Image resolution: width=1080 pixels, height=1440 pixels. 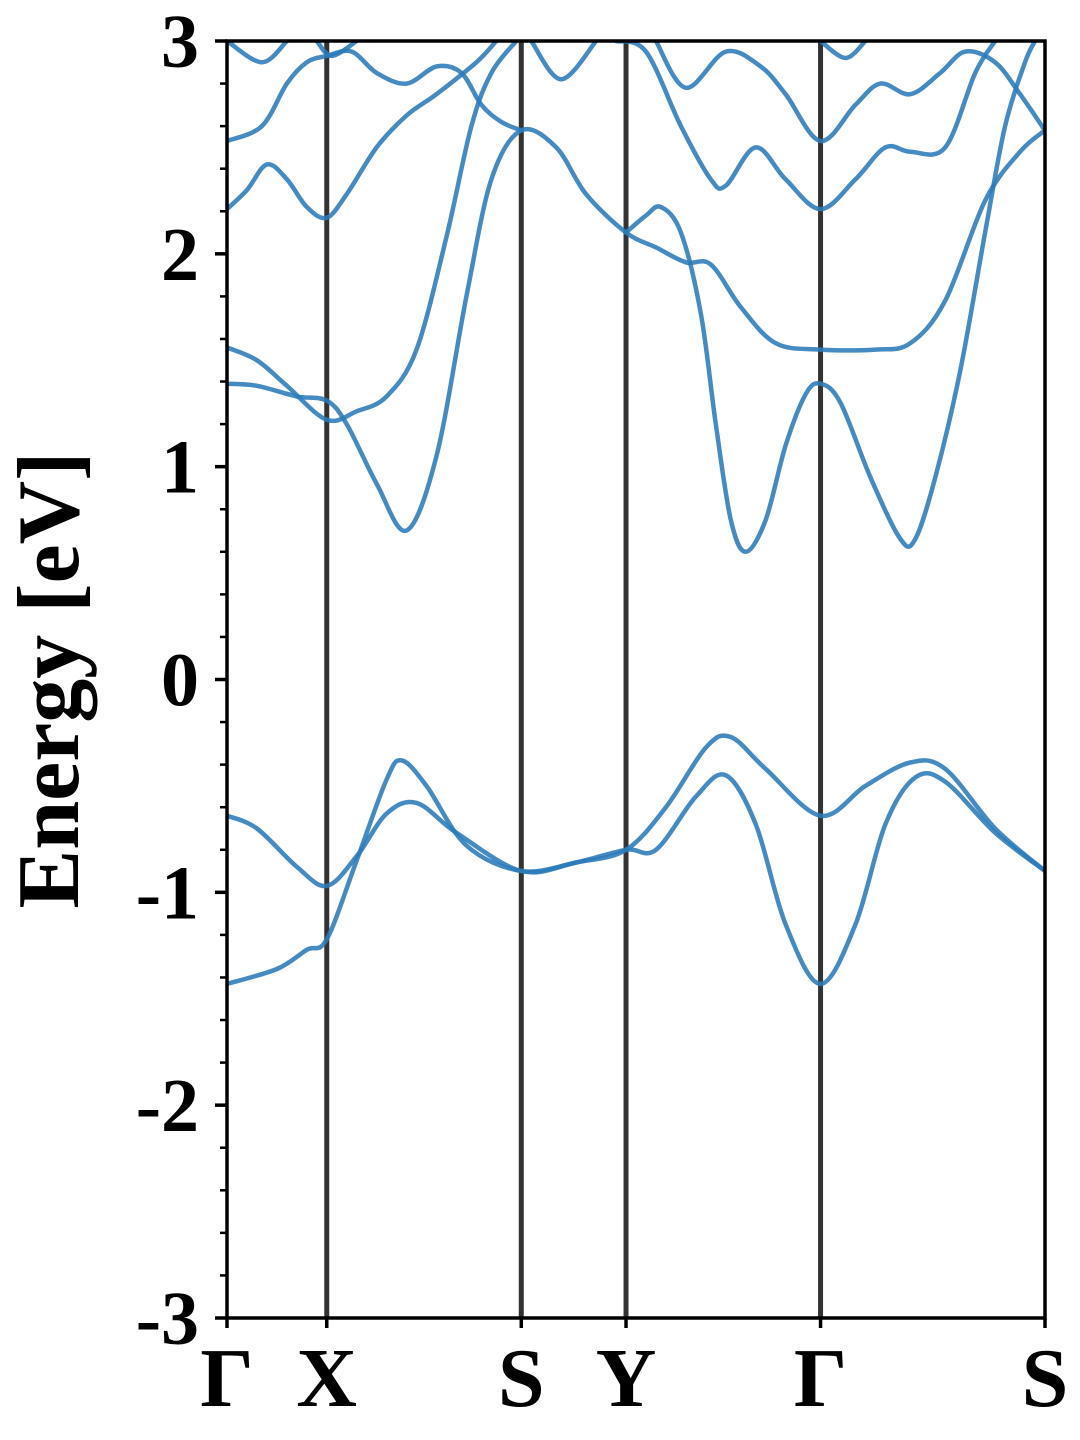 I want to click on x-tick-label-4: Γ, so click(x=820, y=1378).